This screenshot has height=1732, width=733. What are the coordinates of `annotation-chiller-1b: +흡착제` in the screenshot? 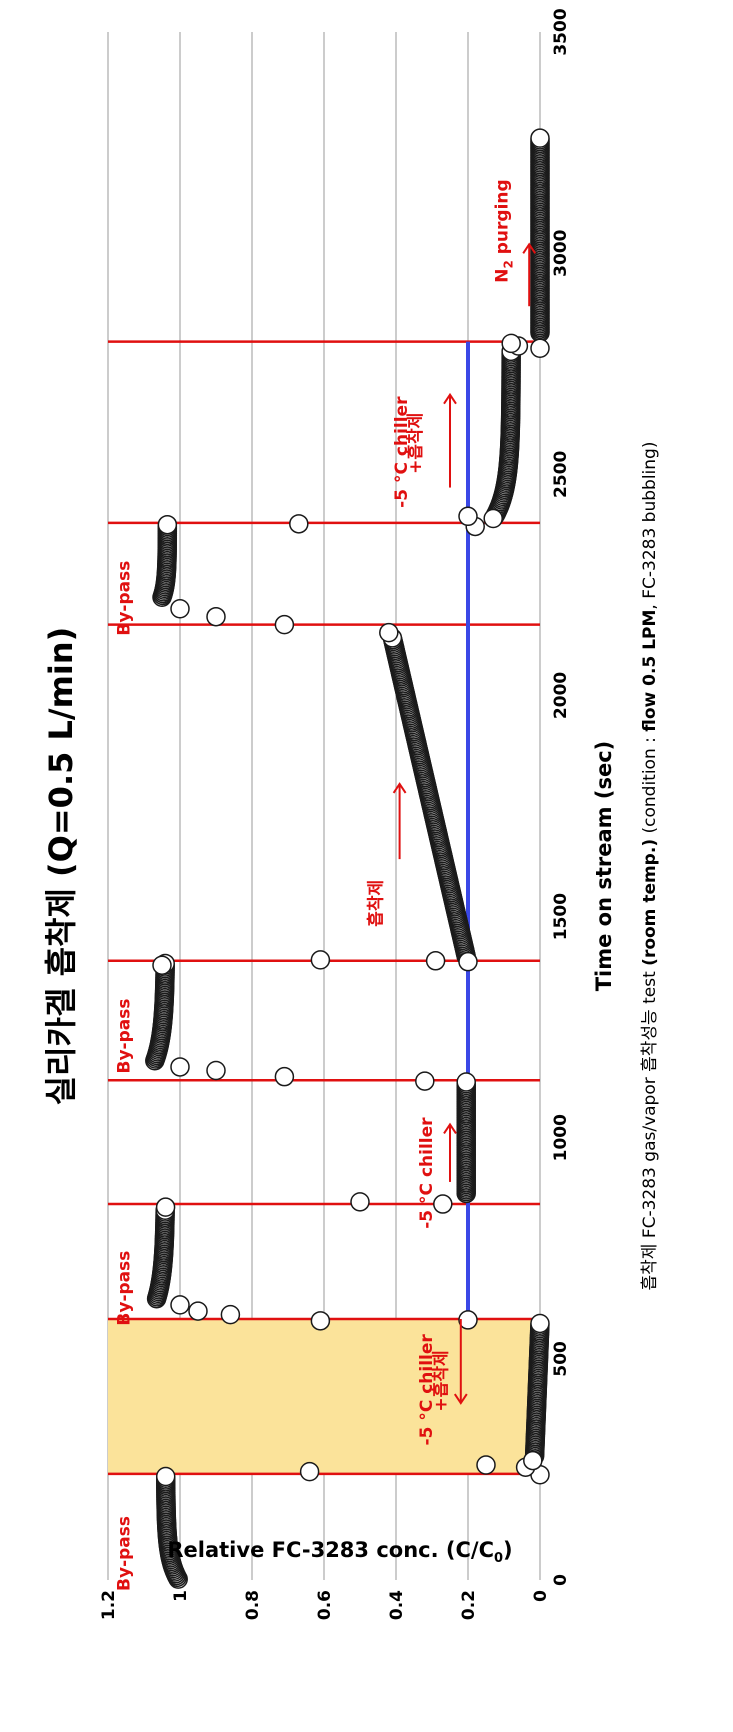 It's located at (440, 1380).